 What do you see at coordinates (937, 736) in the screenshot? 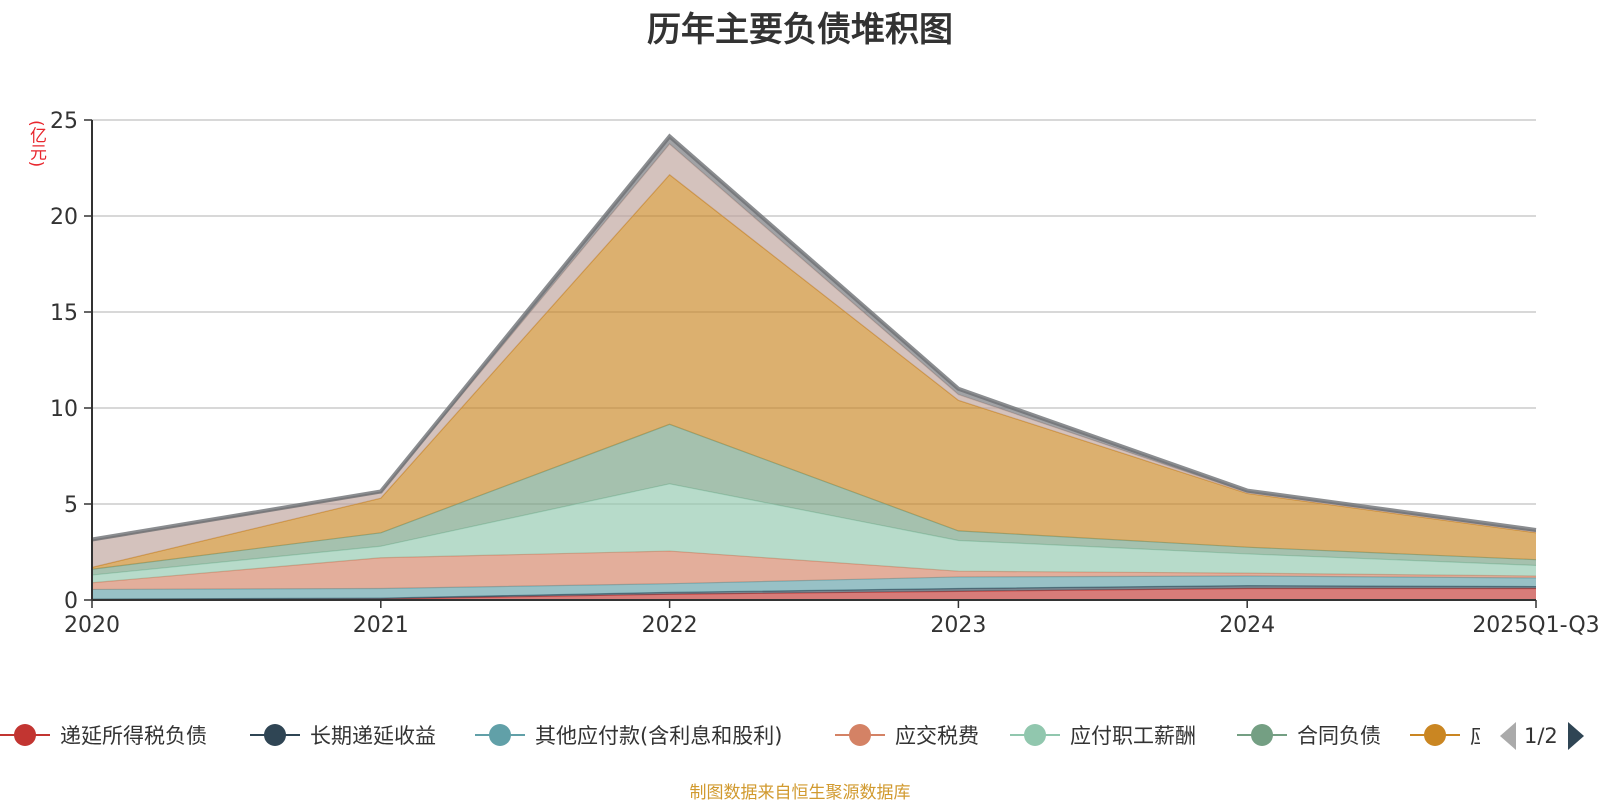
I see `legend-label: 应交税费` at bounding box center [937, 736].